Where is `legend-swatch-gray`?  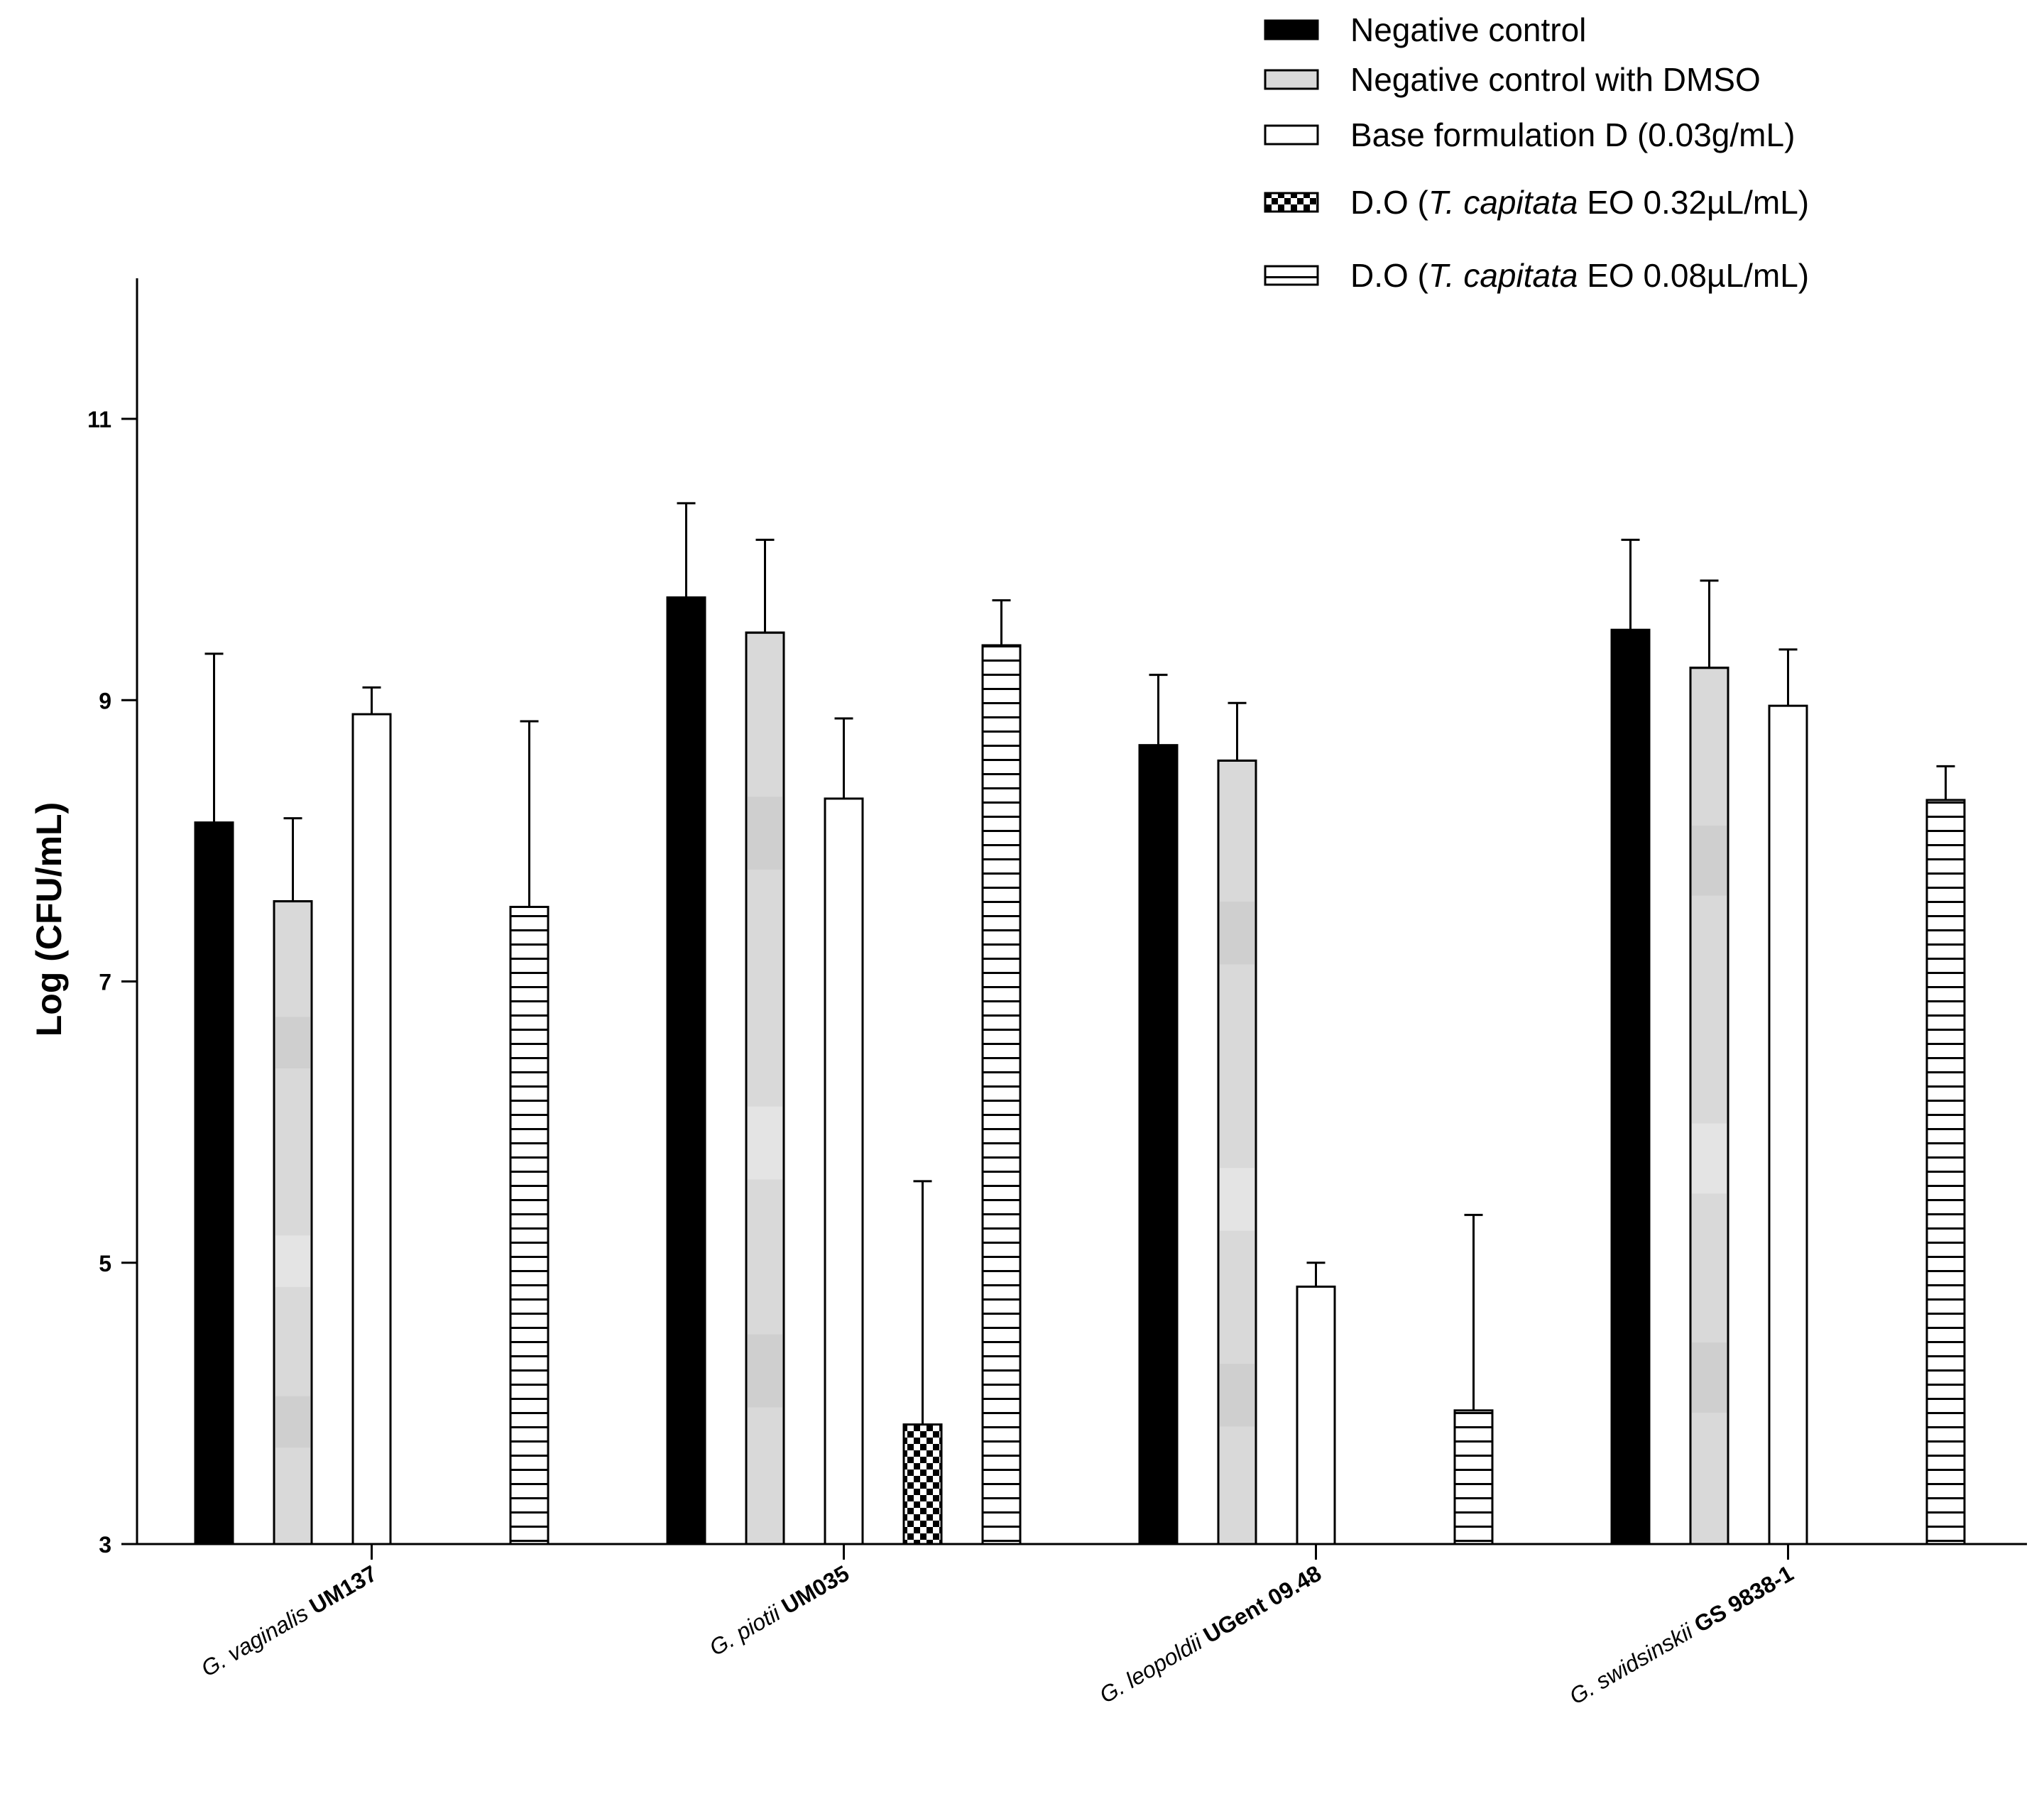 legend-swatch-gray is located at coordinates (1291, 79).